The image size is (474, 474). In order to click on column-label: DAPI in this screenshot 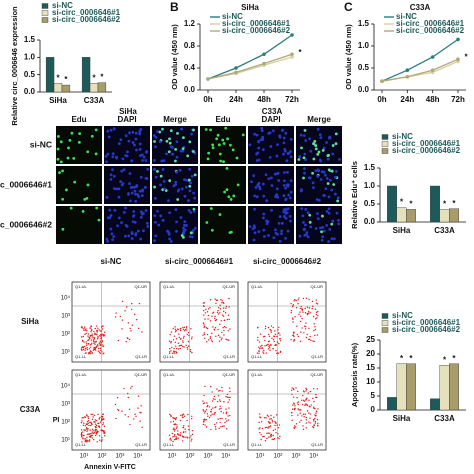, I will do `click(270, 119)`.